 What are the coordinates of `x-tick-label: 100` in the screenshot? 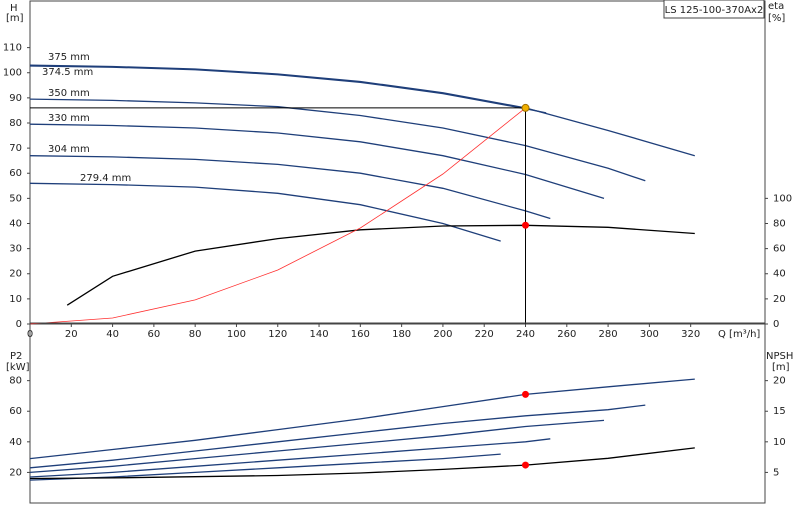 It's located at (236, 334).